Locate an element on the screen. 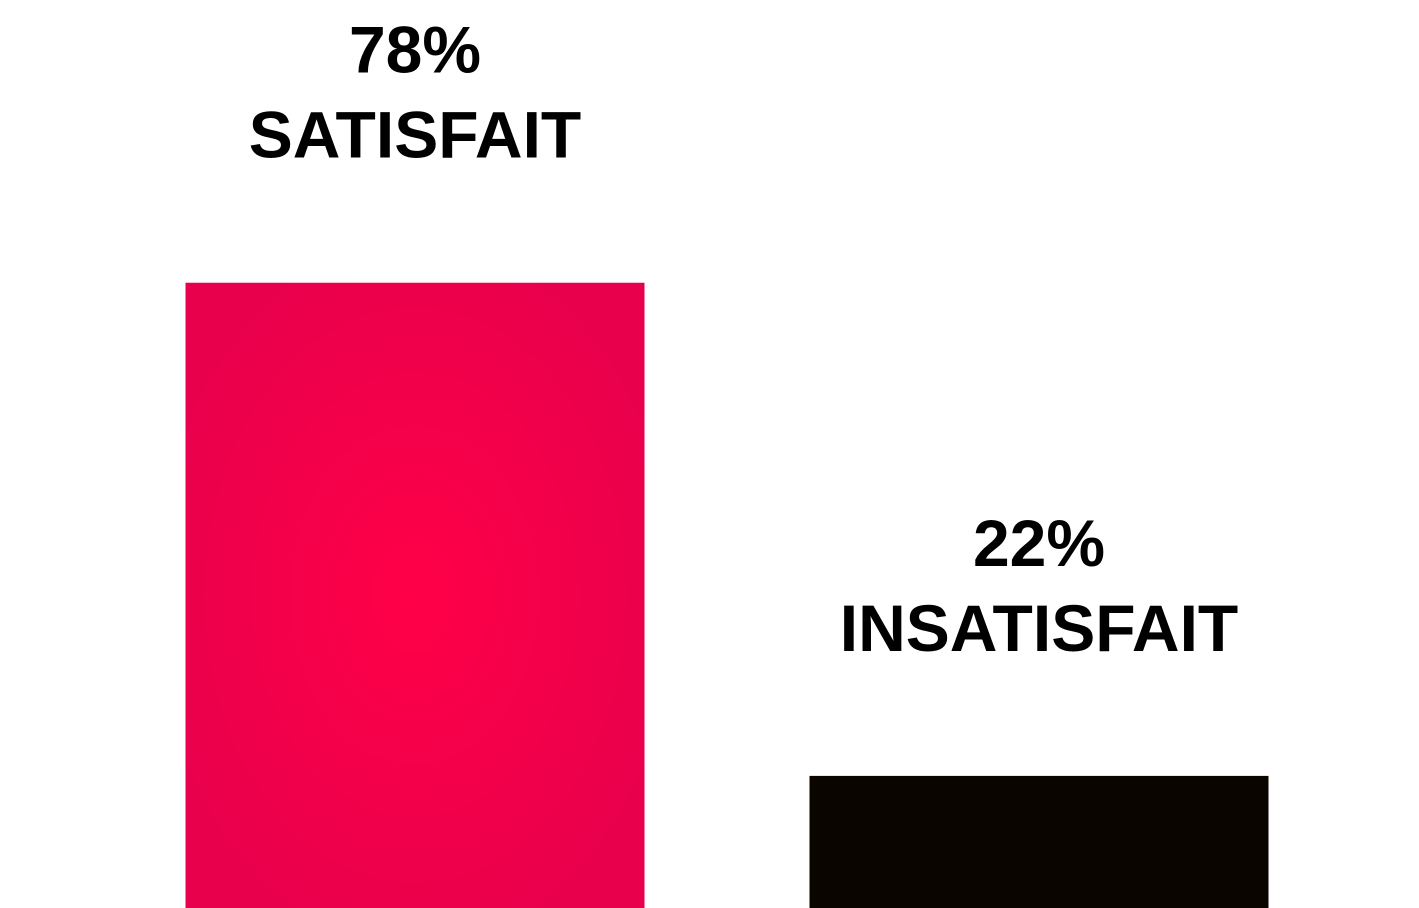 The height and width of the screenshot is (908, 1419). category-label: SATISFAIT is located at coordinates (415, 135).